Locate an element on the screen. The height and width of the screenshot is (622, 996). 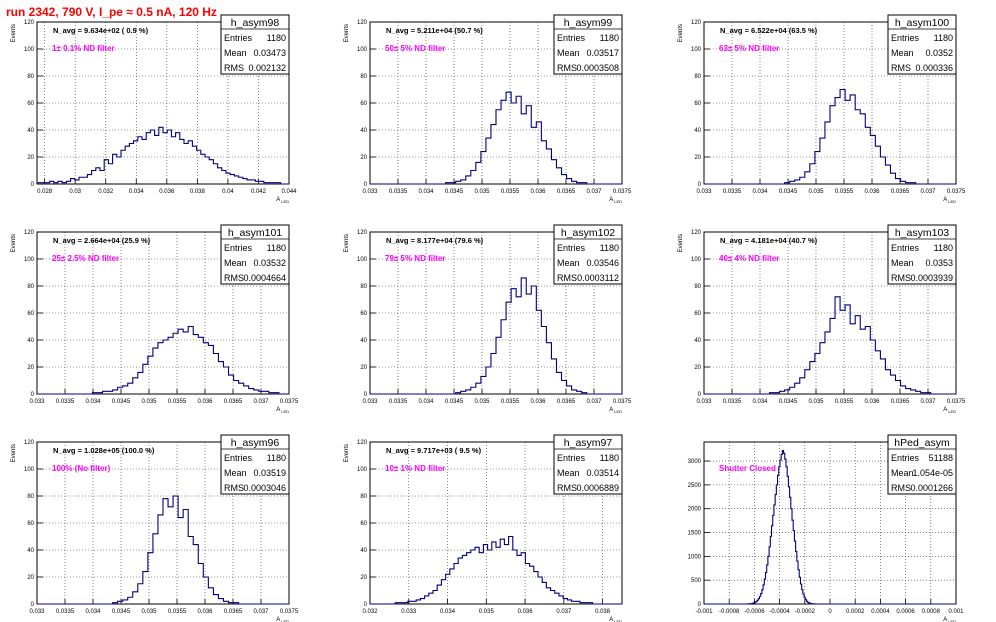
stats-value: 0.0353 is located at coordinates (939, 263).